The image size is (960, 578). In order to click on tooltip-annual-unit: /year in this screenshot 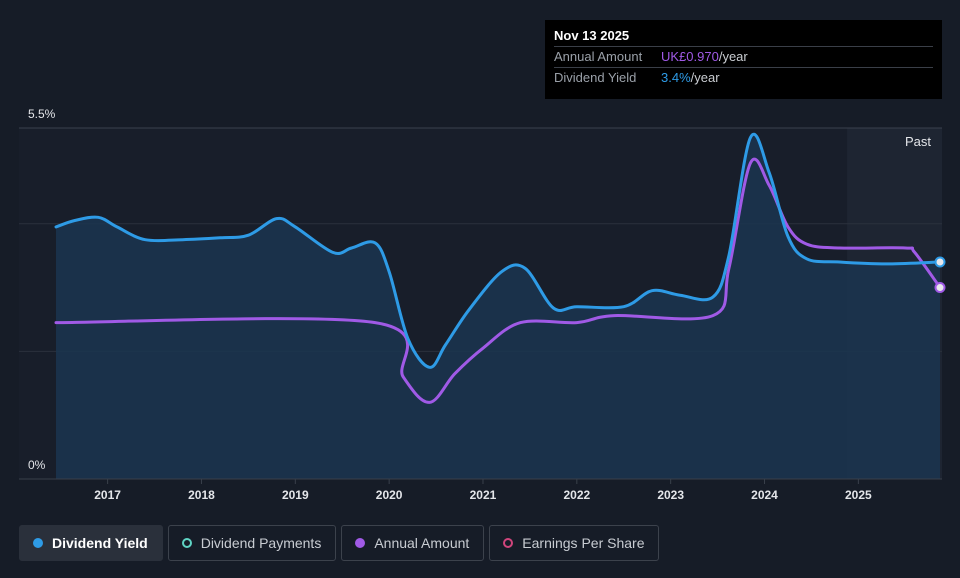, I will do `click(733, 56)`.